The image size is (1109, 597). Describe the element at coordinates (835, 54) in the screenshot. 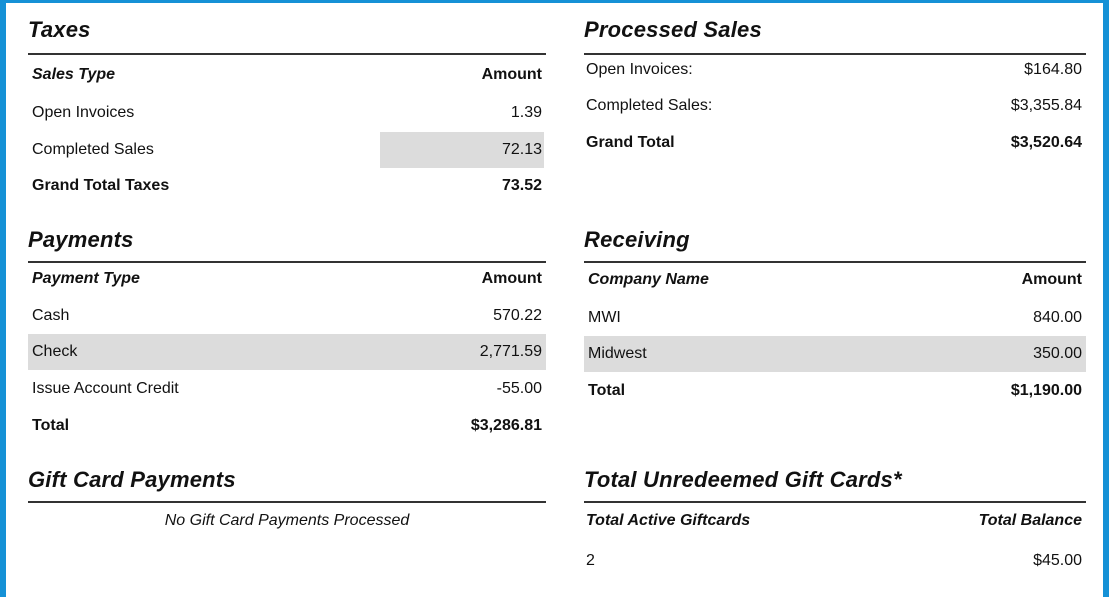

I see `processed-sales-divider` at that location.